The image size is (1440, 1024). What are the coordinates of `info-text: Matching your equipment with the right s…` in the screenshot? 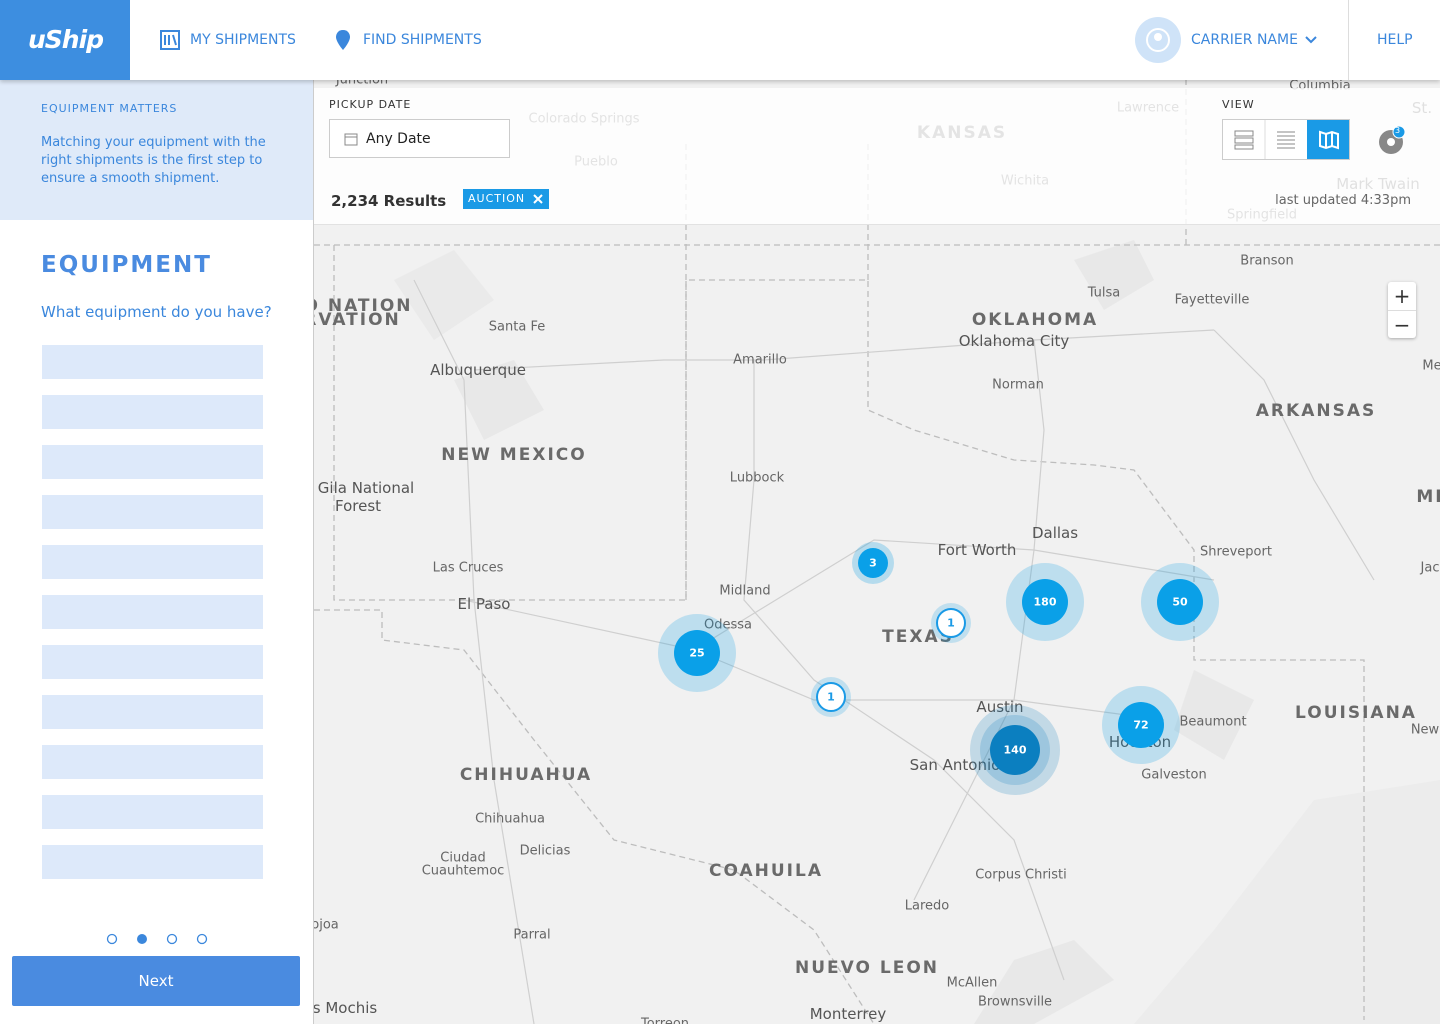 It's located at (153, 160).